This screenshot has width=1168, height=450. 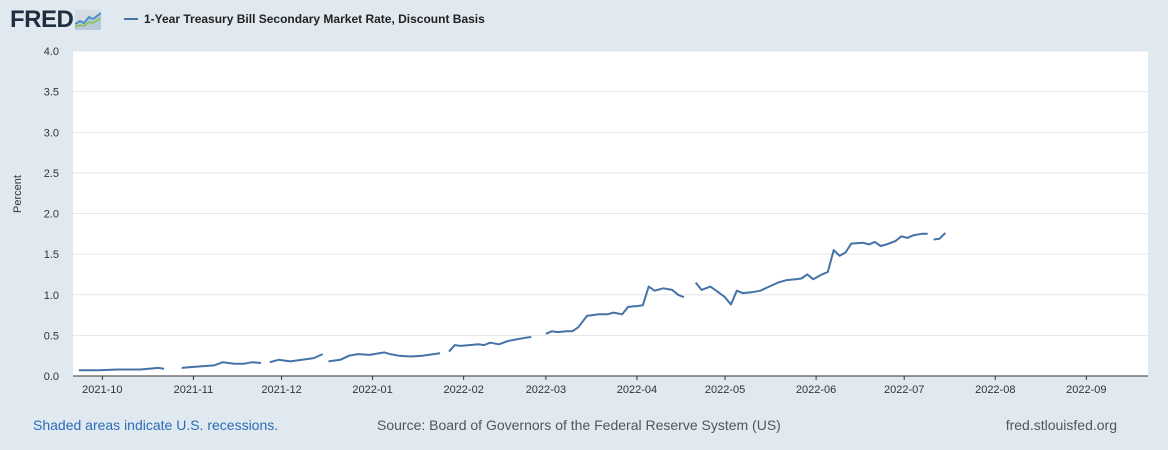 I want to click on fred-logo: FRED, so click(x=56, y=19).